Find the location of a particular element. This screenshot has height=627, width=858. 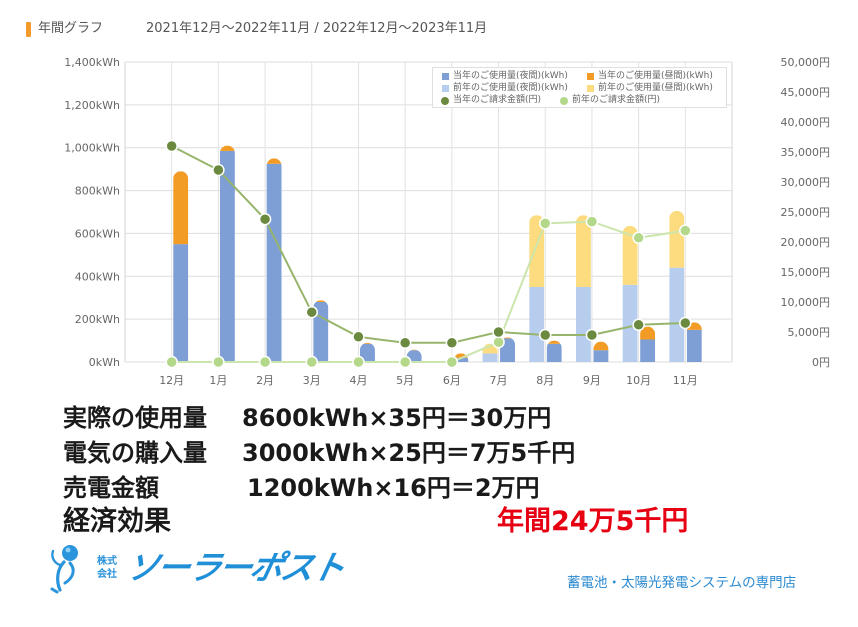

y-right-tick-label: 15,000円 is located at coordinates (806, 272).